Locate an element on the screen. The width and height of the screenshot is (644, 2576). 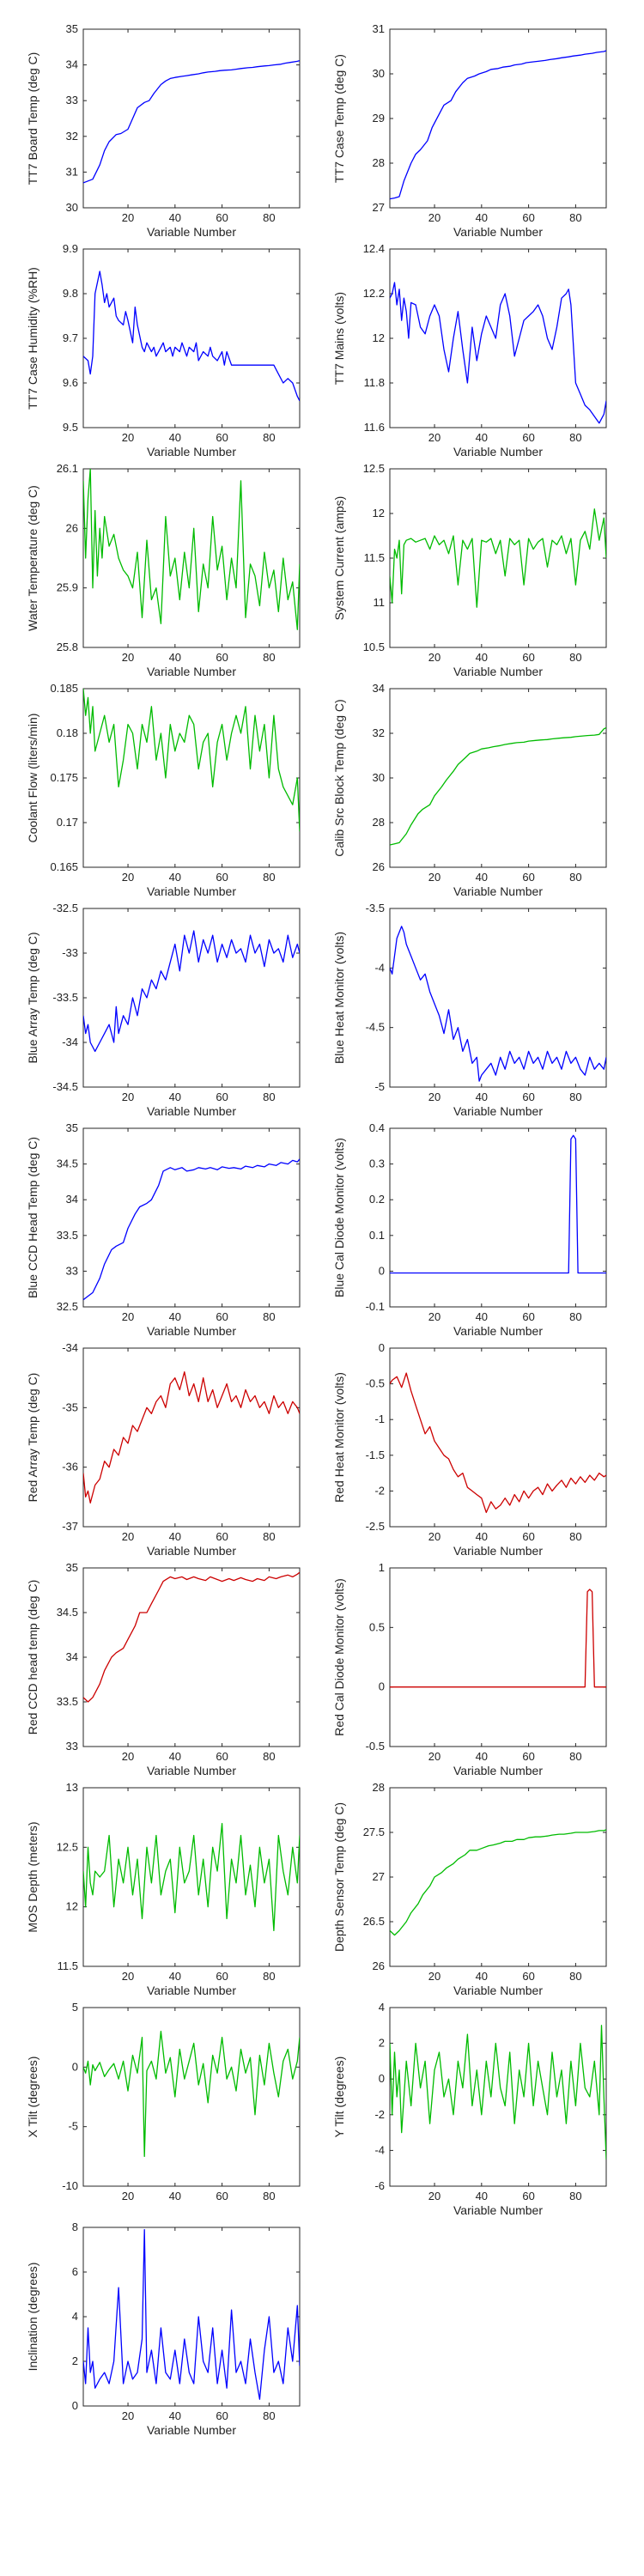
y-tick-label: 26.1 is located at coordinates (67, 468).